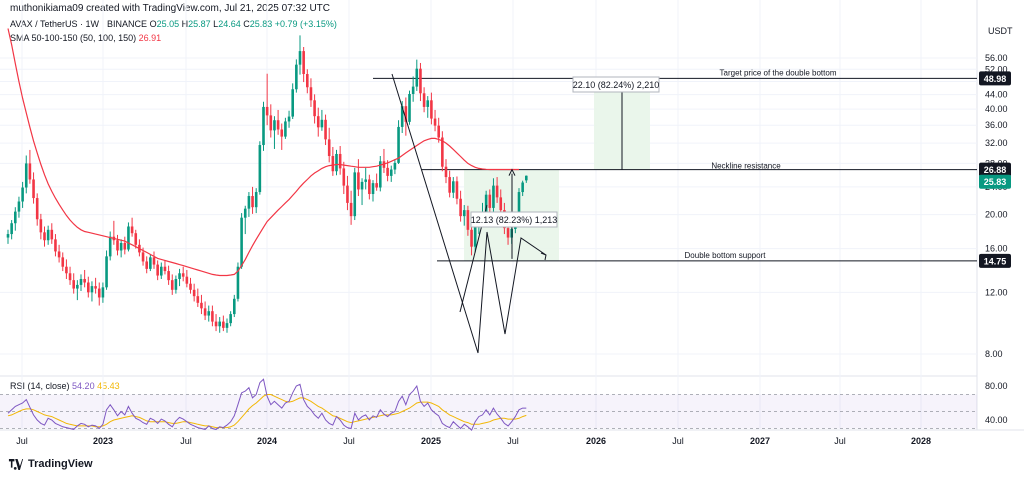 This screenshot has height=478, width=1024. Describe the element at coordinates (996, 420) in the screenshot. I see `rsi-tick-label: 40.00` at that location.